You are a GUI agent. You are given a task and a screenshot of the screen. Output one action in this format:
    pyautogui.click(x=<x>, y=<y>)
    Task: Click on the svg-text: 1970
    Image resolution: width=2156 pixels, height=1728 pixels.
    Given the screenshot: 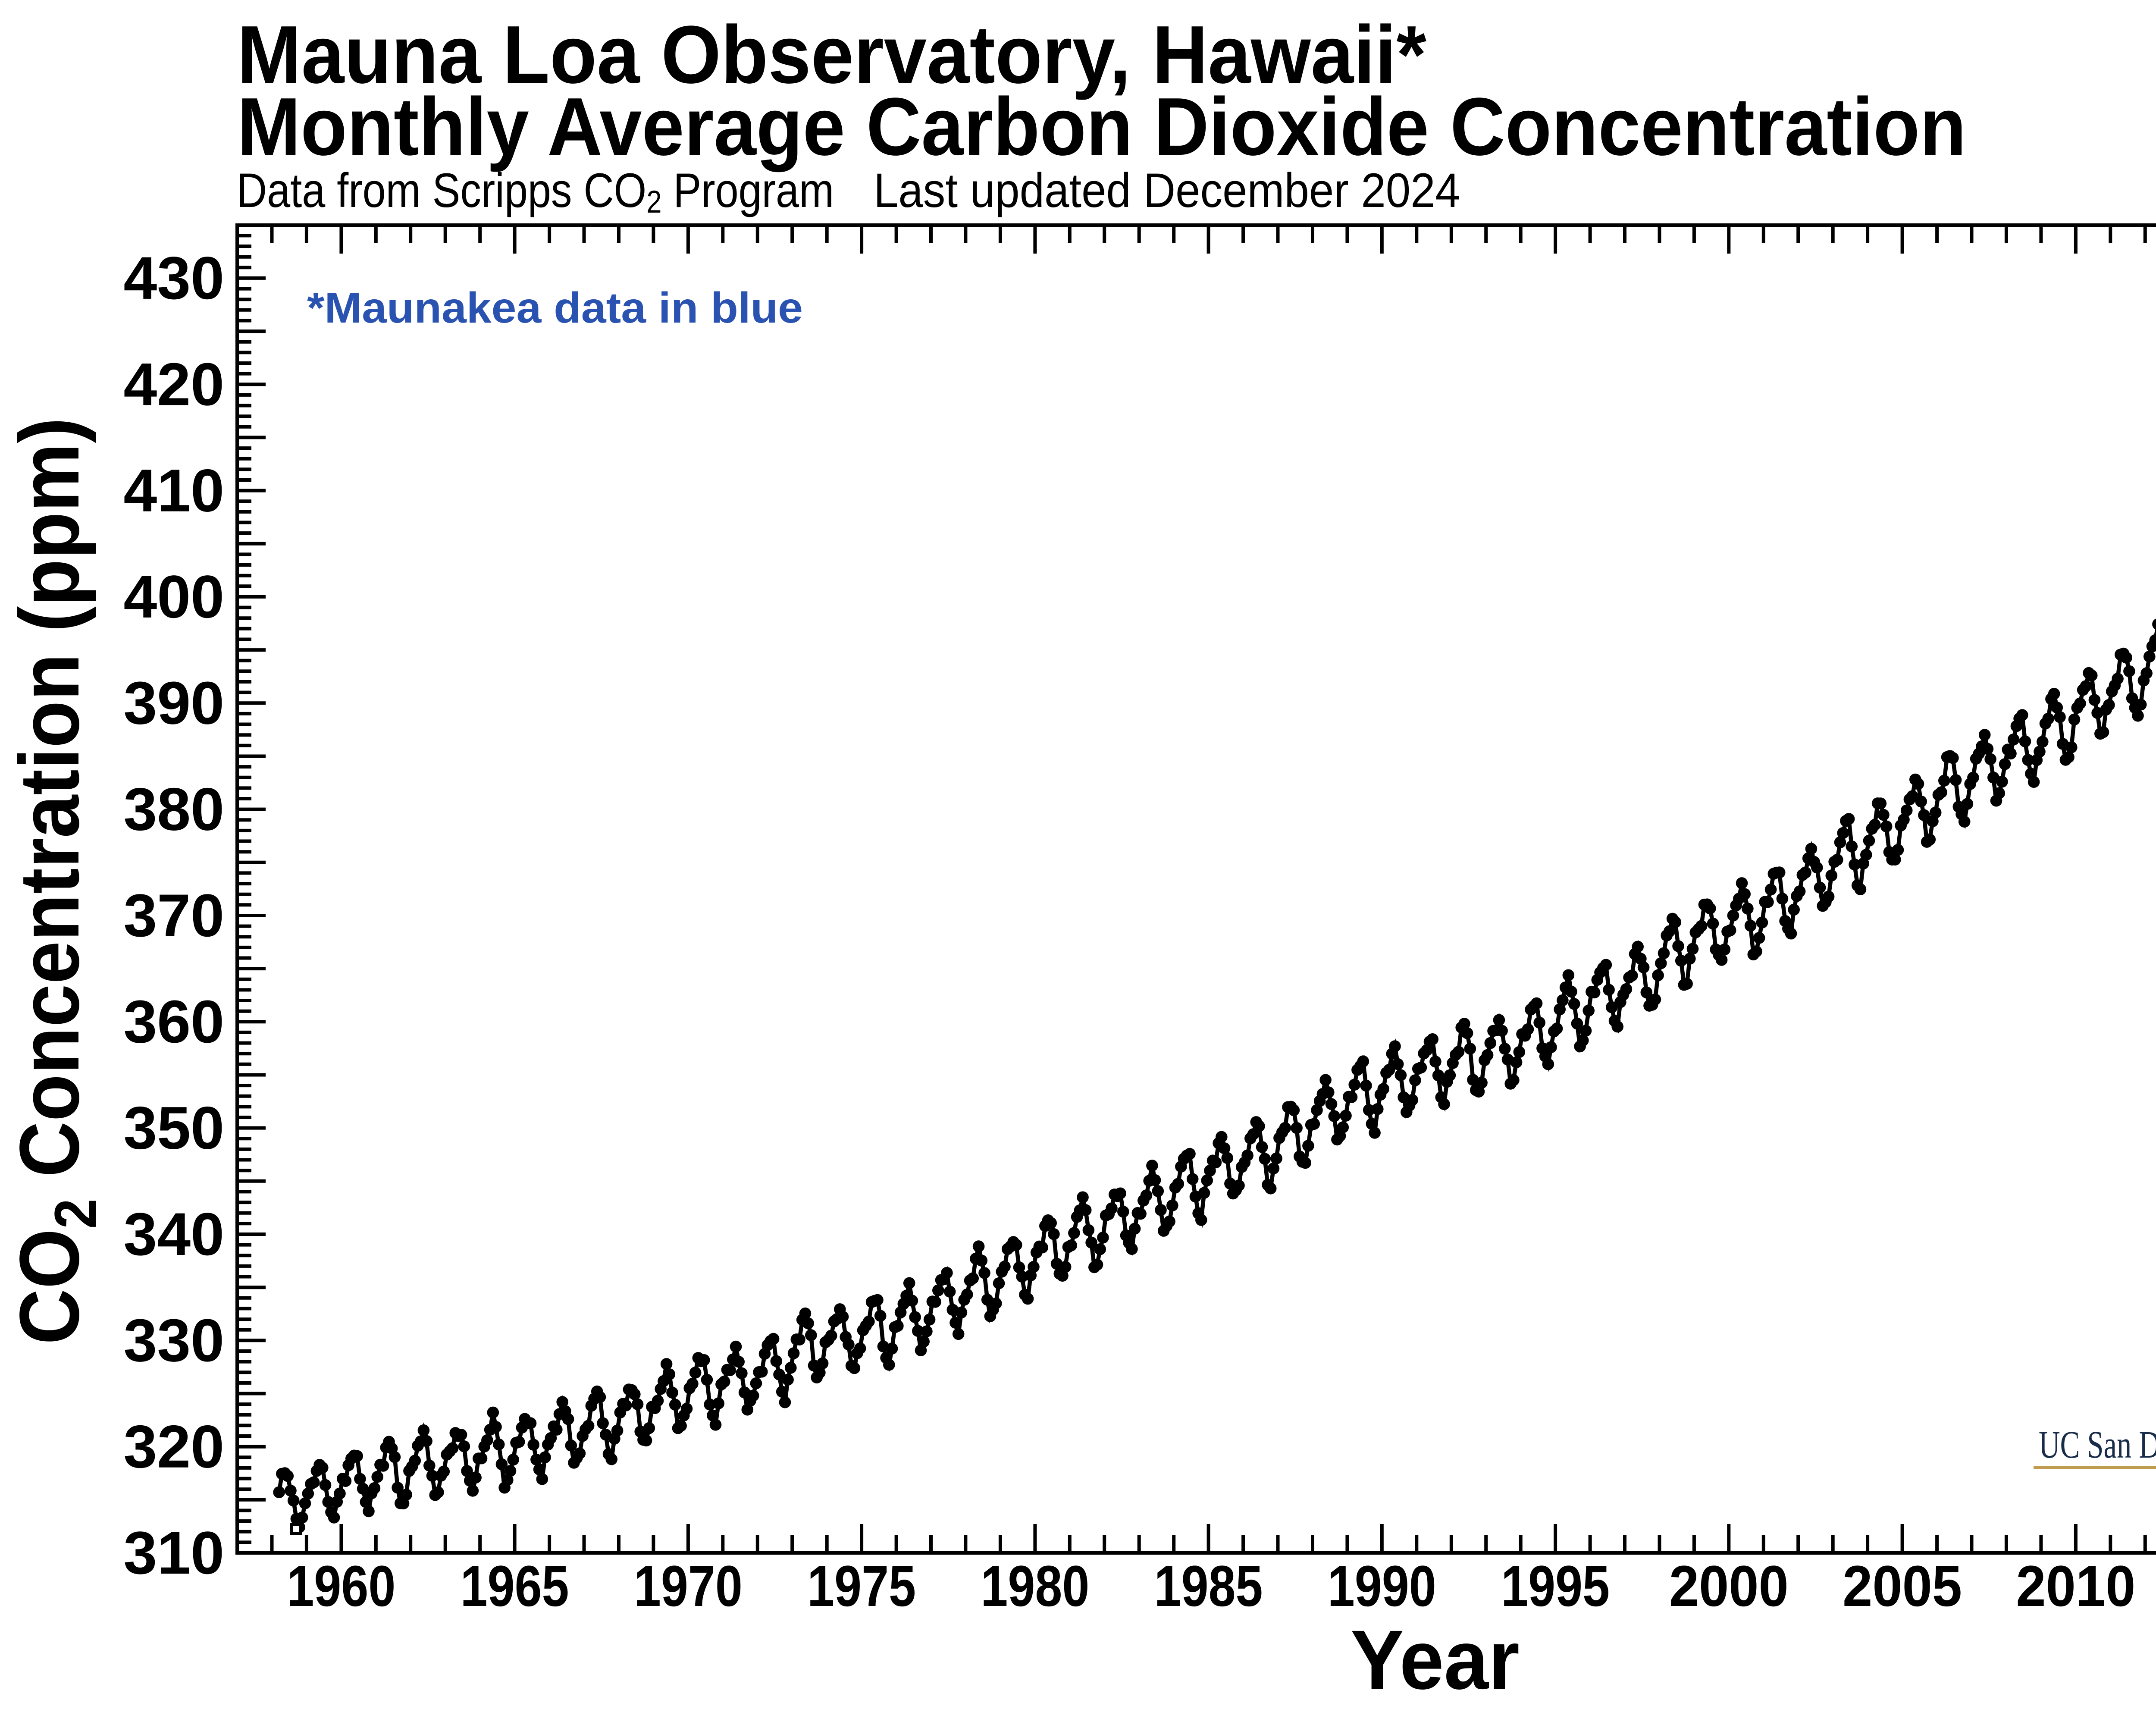 What is the action you would take?
    pyautogui.click(x=688, y=1586)
    